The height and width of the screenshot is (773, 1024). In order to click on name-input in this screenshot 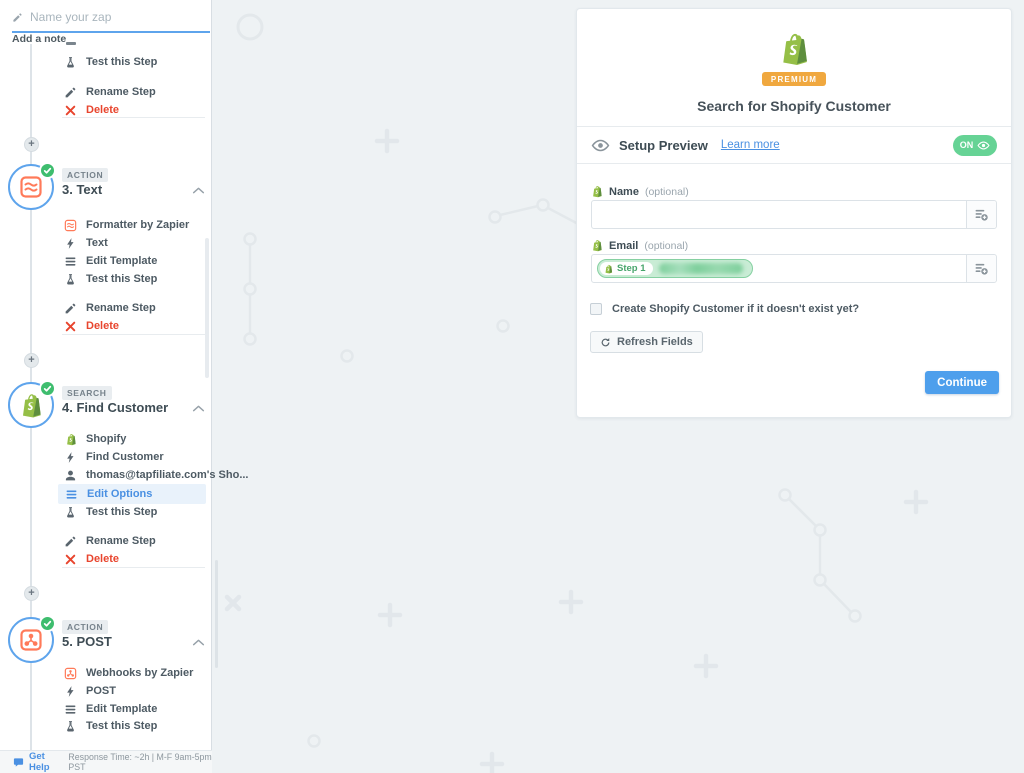, I will do `click(779, 214)`.